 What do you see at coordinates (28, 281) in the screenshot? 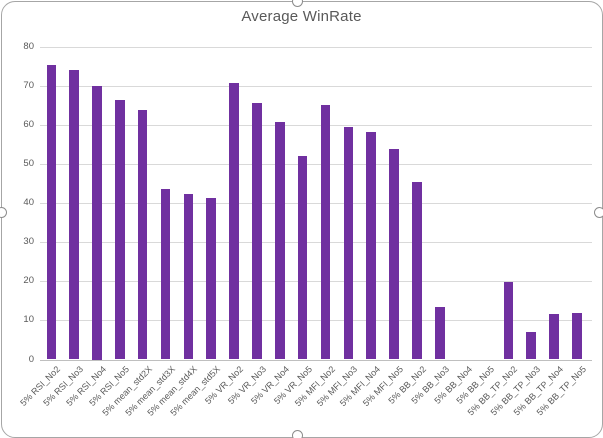
I see `y-axis-tick-label: 20` at bounding box center [28, 281].